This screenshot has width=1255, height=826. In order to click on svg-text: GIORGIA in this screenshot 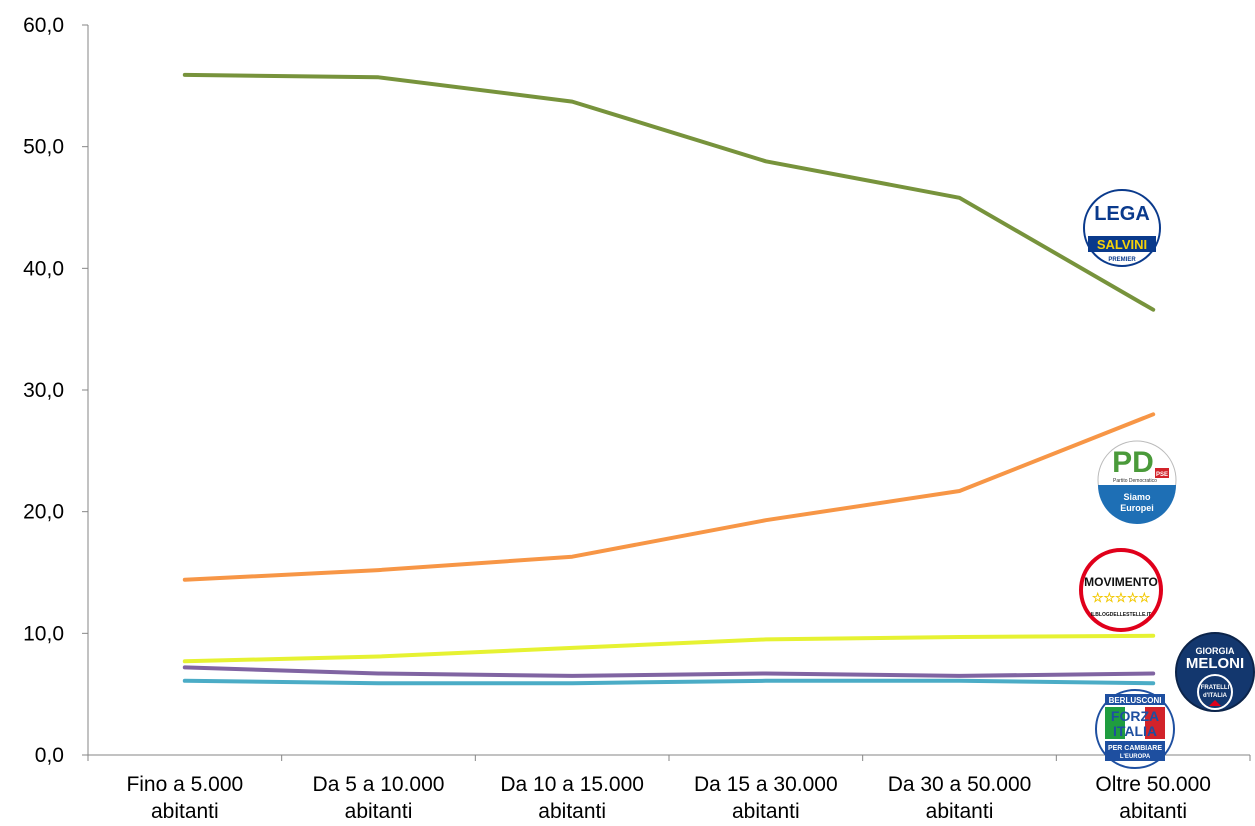, I will do `click(1215, 651)`.